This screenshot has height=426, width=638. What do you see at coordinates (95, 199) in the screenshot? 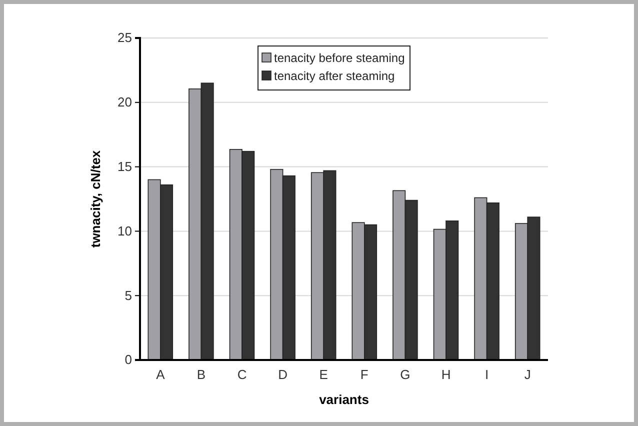
I see `y-axis-title: twnacity, cN/tex` at bounding box center [95, 199].